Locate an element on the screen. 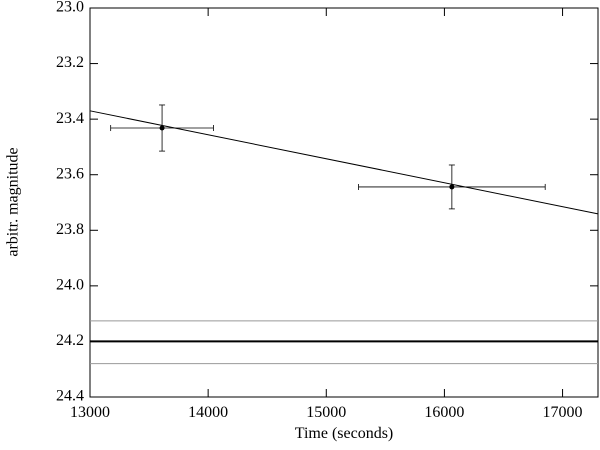  x-axis-label: Time (seconds) is located at coordinates (344, 433).